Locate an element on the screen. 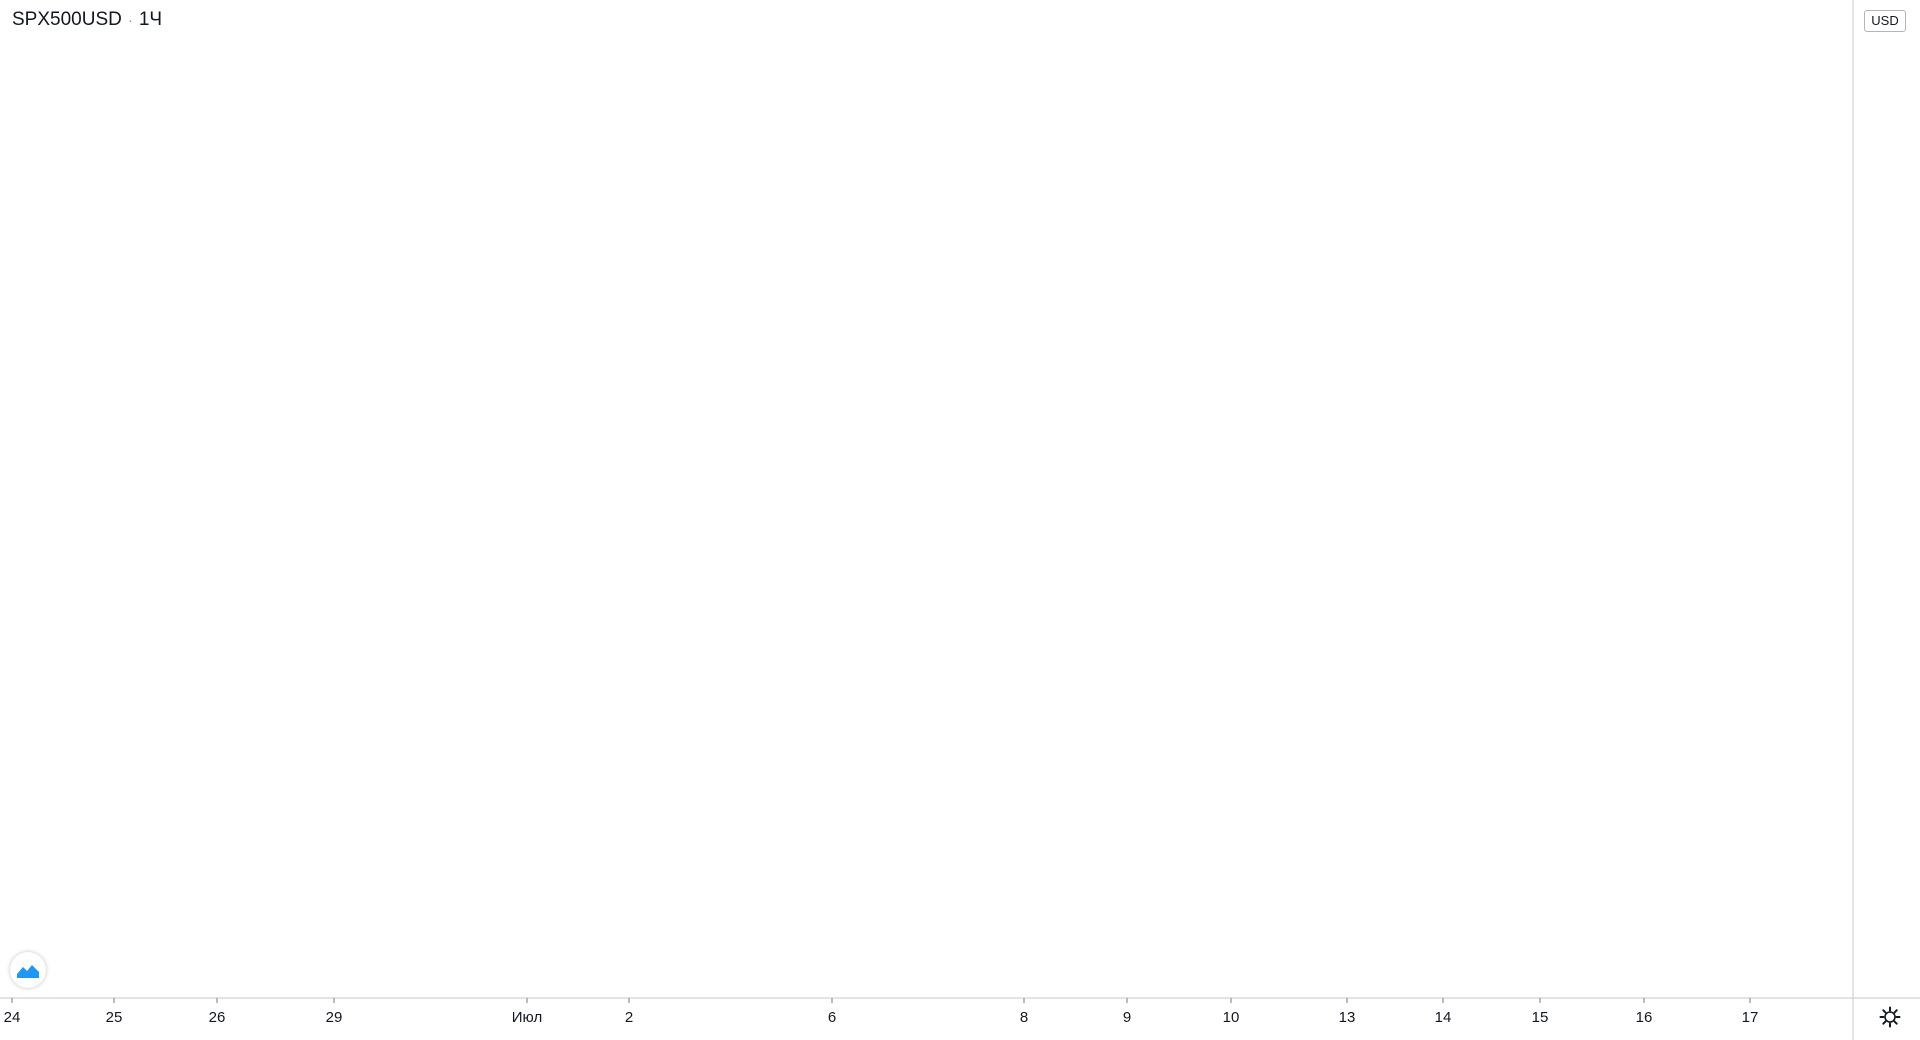 This screenshot has width=1920, height=1040. x-tick-label: 24 is located at coordinates (12, 1017).